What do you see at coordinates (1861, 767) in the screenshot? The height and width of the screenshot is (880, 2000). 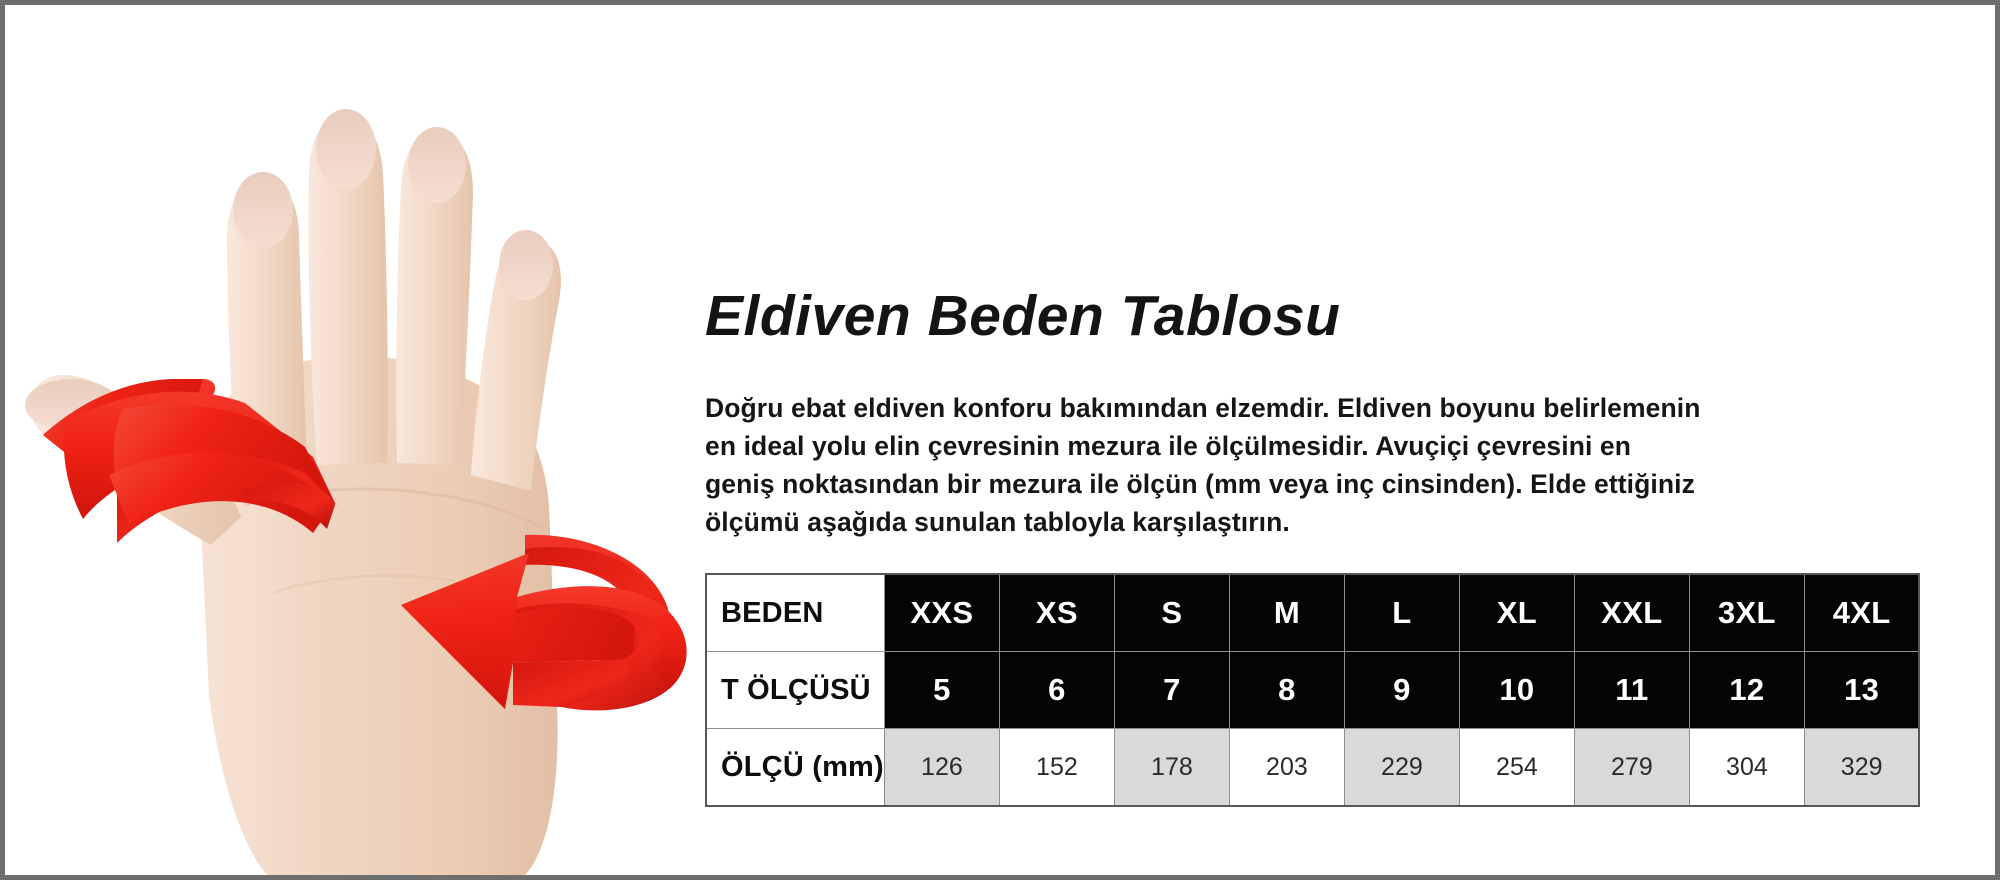 I see `cell-olcu-8: 329` at bounding box center [1861, 767].